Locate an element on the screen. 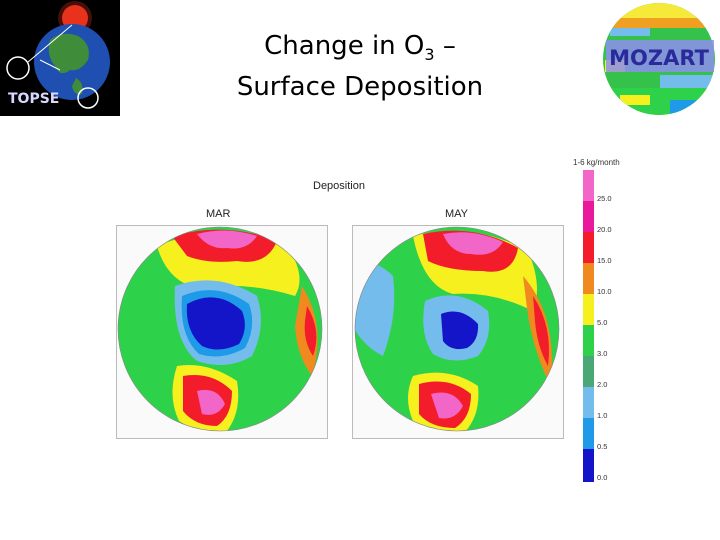 The image size is (720, 540). mozart-logo: MOZART is located at coordinates (659, 59).